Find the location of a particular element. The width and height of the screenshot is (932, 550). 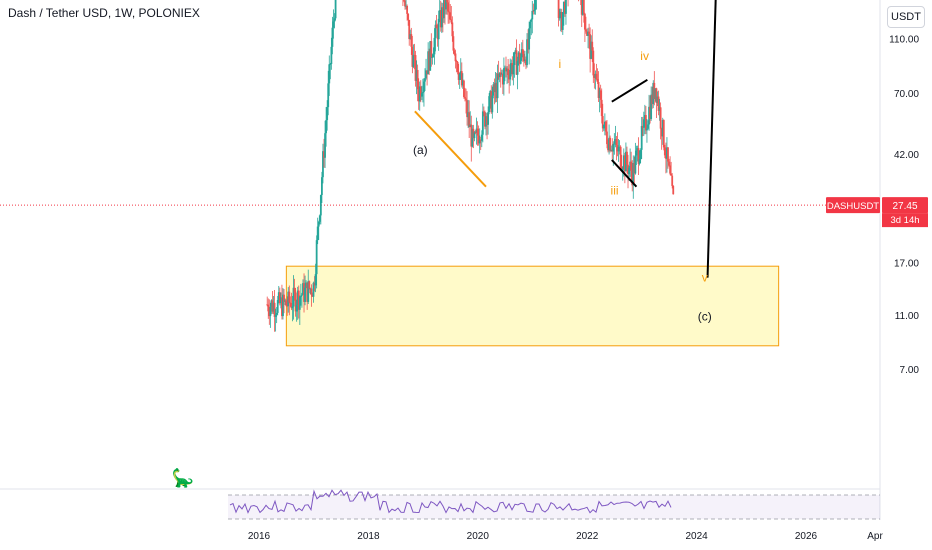

wave-line is located at coordinates (629, 90).